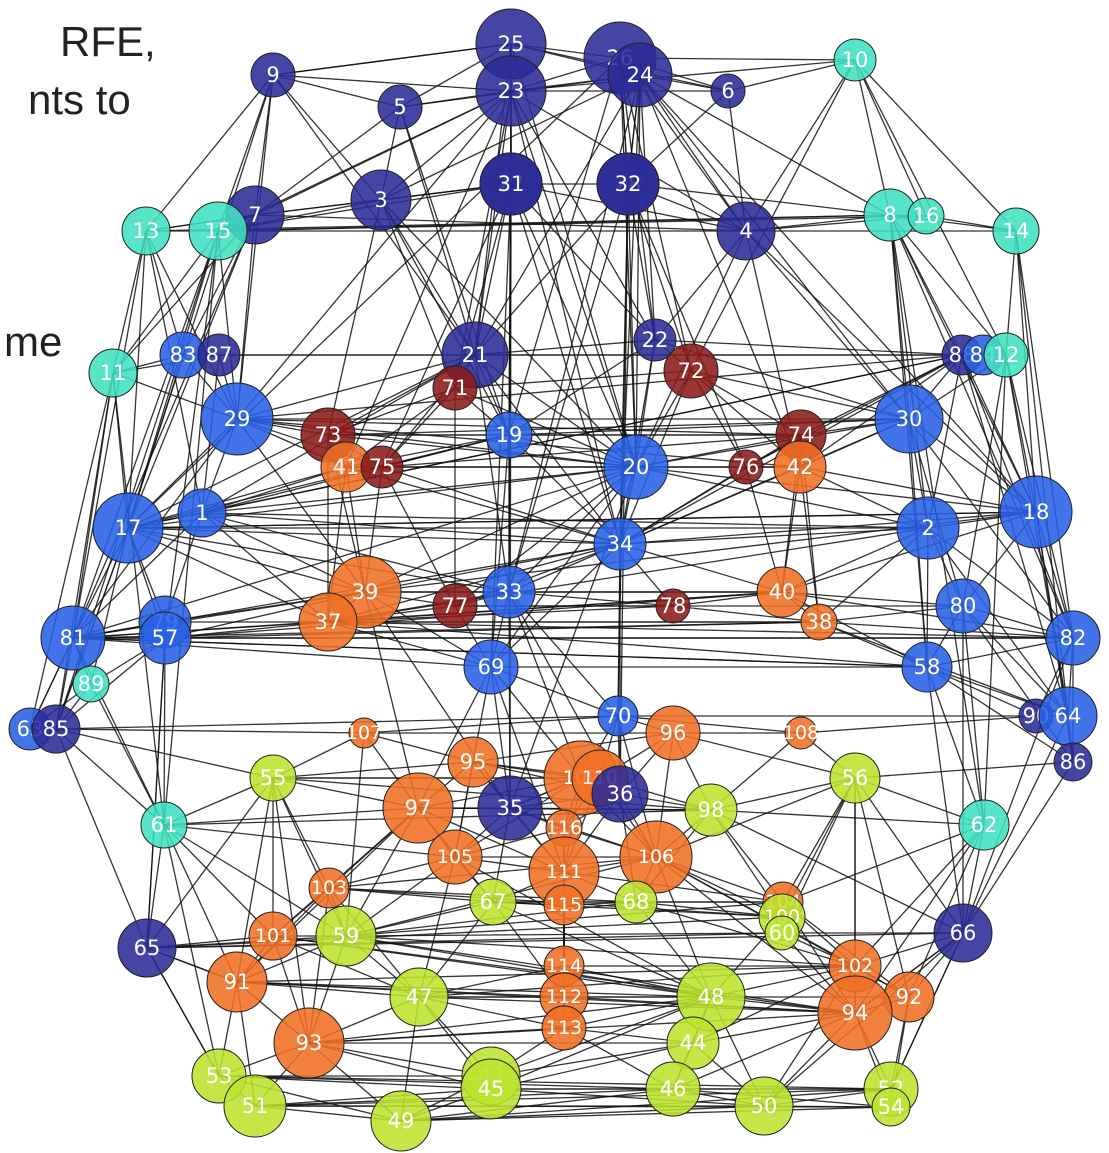 The width and height of the screenshot is (1109, 1153). Describe the element at coordinates (1068, 716) in the screenshot. I see `graph-node-64: 64` at that location.